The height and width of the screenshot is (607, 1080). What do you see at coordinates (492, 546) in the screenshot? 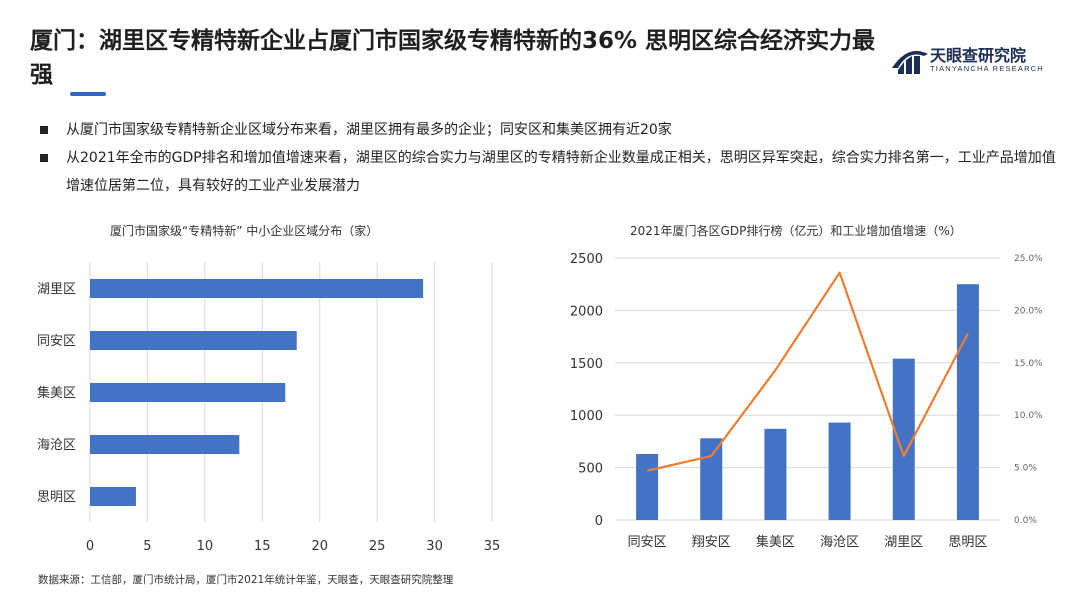
I see `x-tick-label: 35` at bounding box center [492, 546].